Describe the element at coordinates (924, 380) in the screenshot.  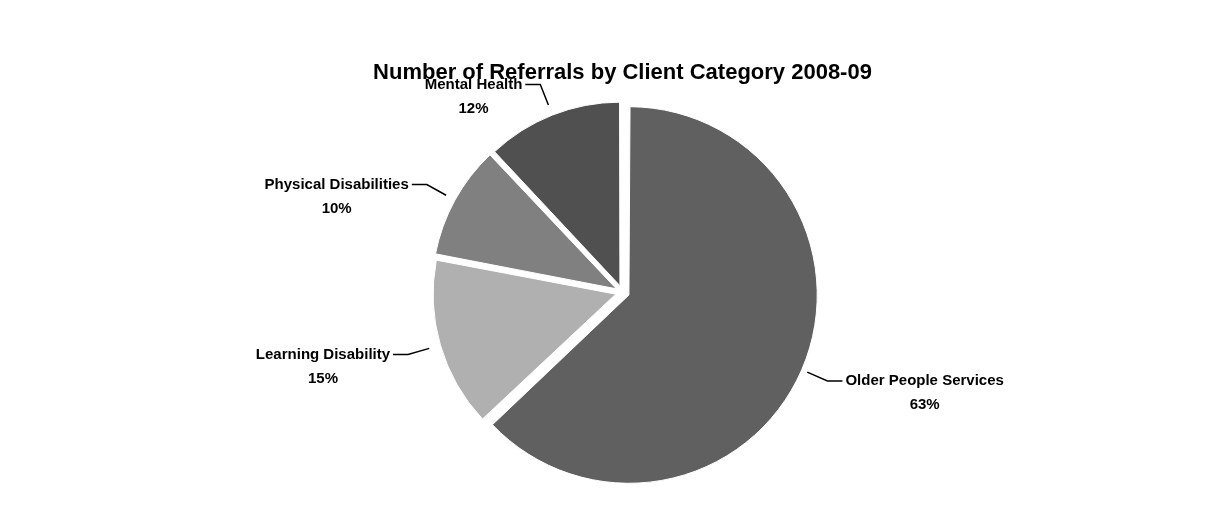
I see `slice-label: Older People Services` at that location.